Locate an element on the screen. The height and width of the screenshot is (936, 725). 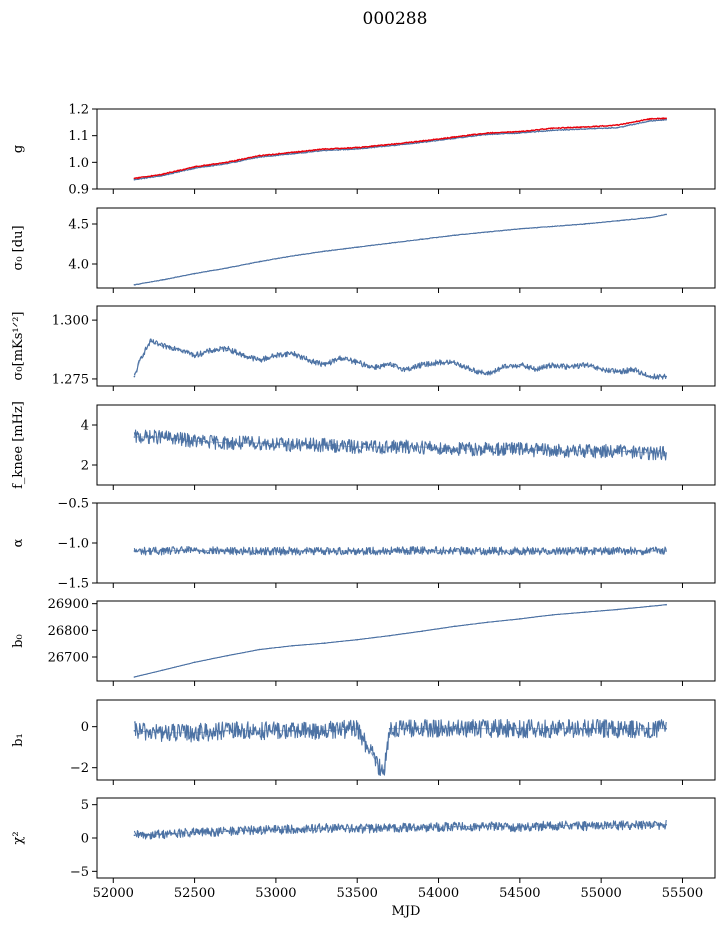
panel-alpha: −1.5 −1.0 −0.5 α is located at coordinates (363, 544).